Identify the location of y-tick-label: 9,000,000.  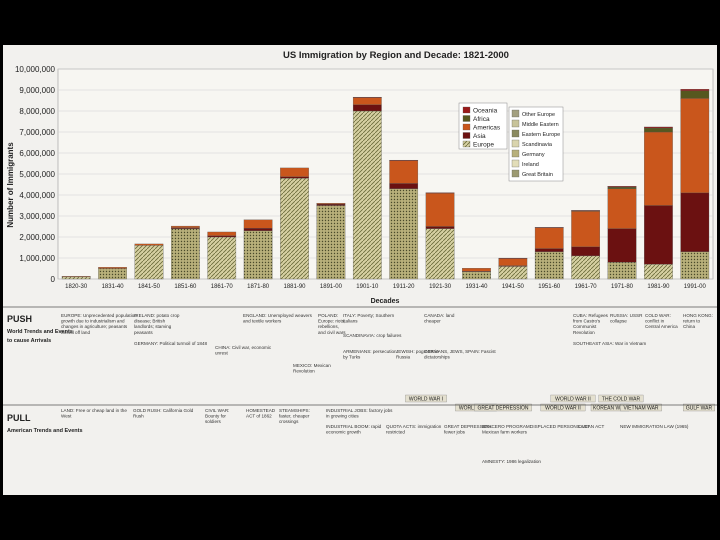
(37, 90).